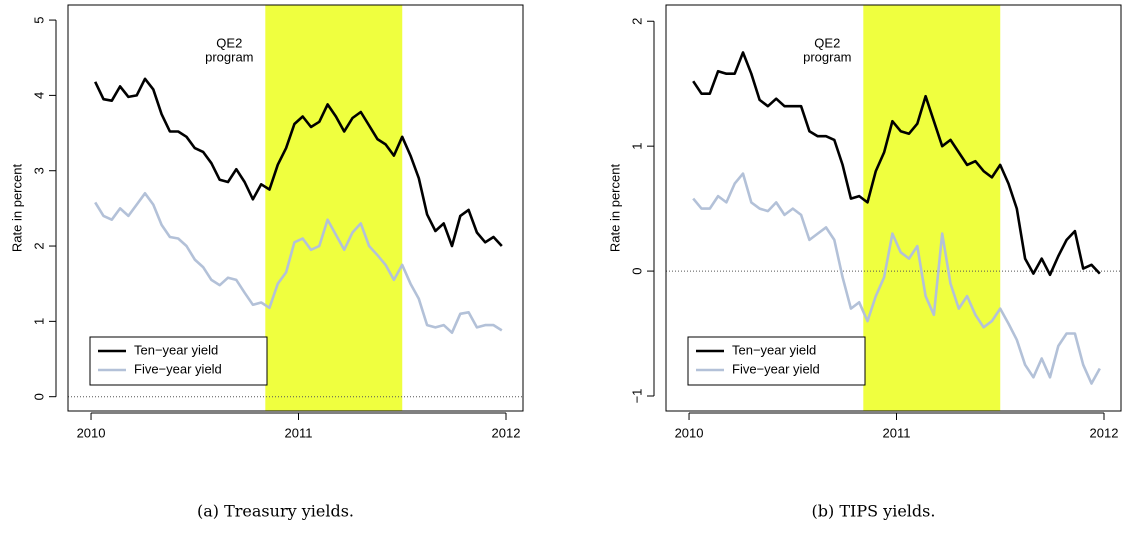 This screenshot has height=537, width=1127. I want to click on y-tick-label: 5, so click(38, 19).